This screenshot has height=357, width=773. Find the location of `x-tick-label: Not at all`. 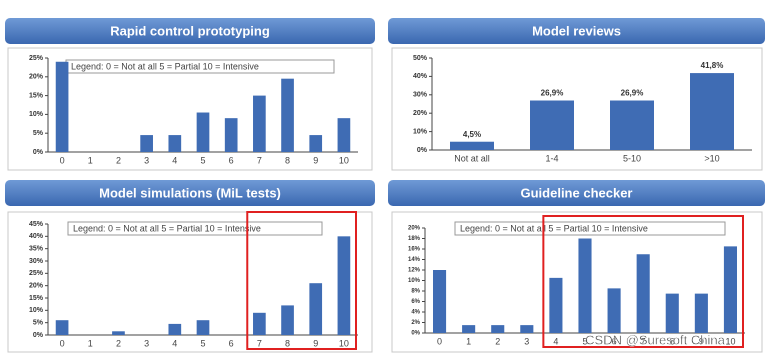

x-tick-label: Not at all is located at coordinates (472, 158).